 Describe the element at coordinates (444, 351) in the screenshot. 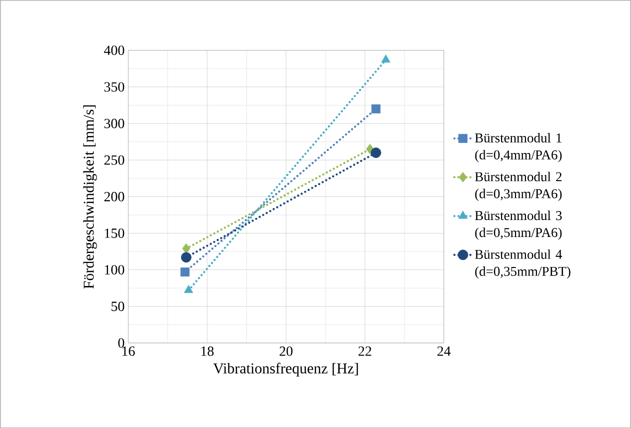

I see `x-tick-label: 24` at that location.